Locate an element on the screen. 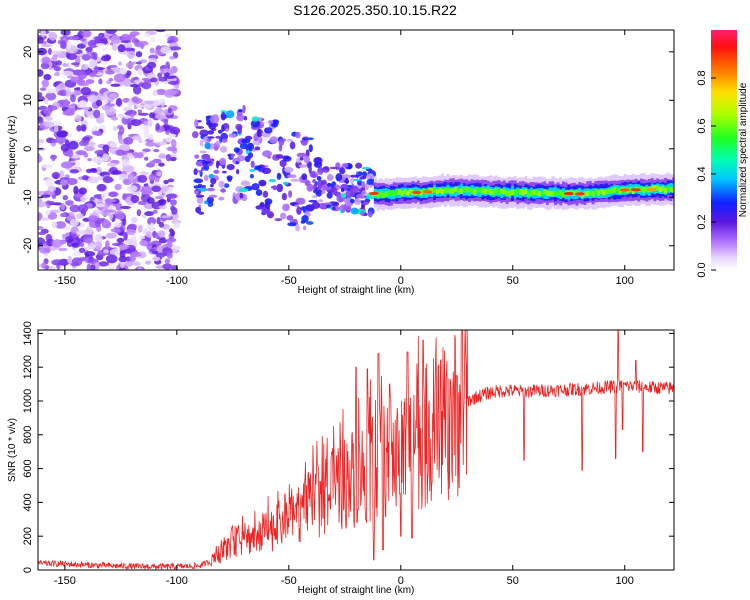  heatmap-y-tick-4: 20 is located at coordinates (28, 52).